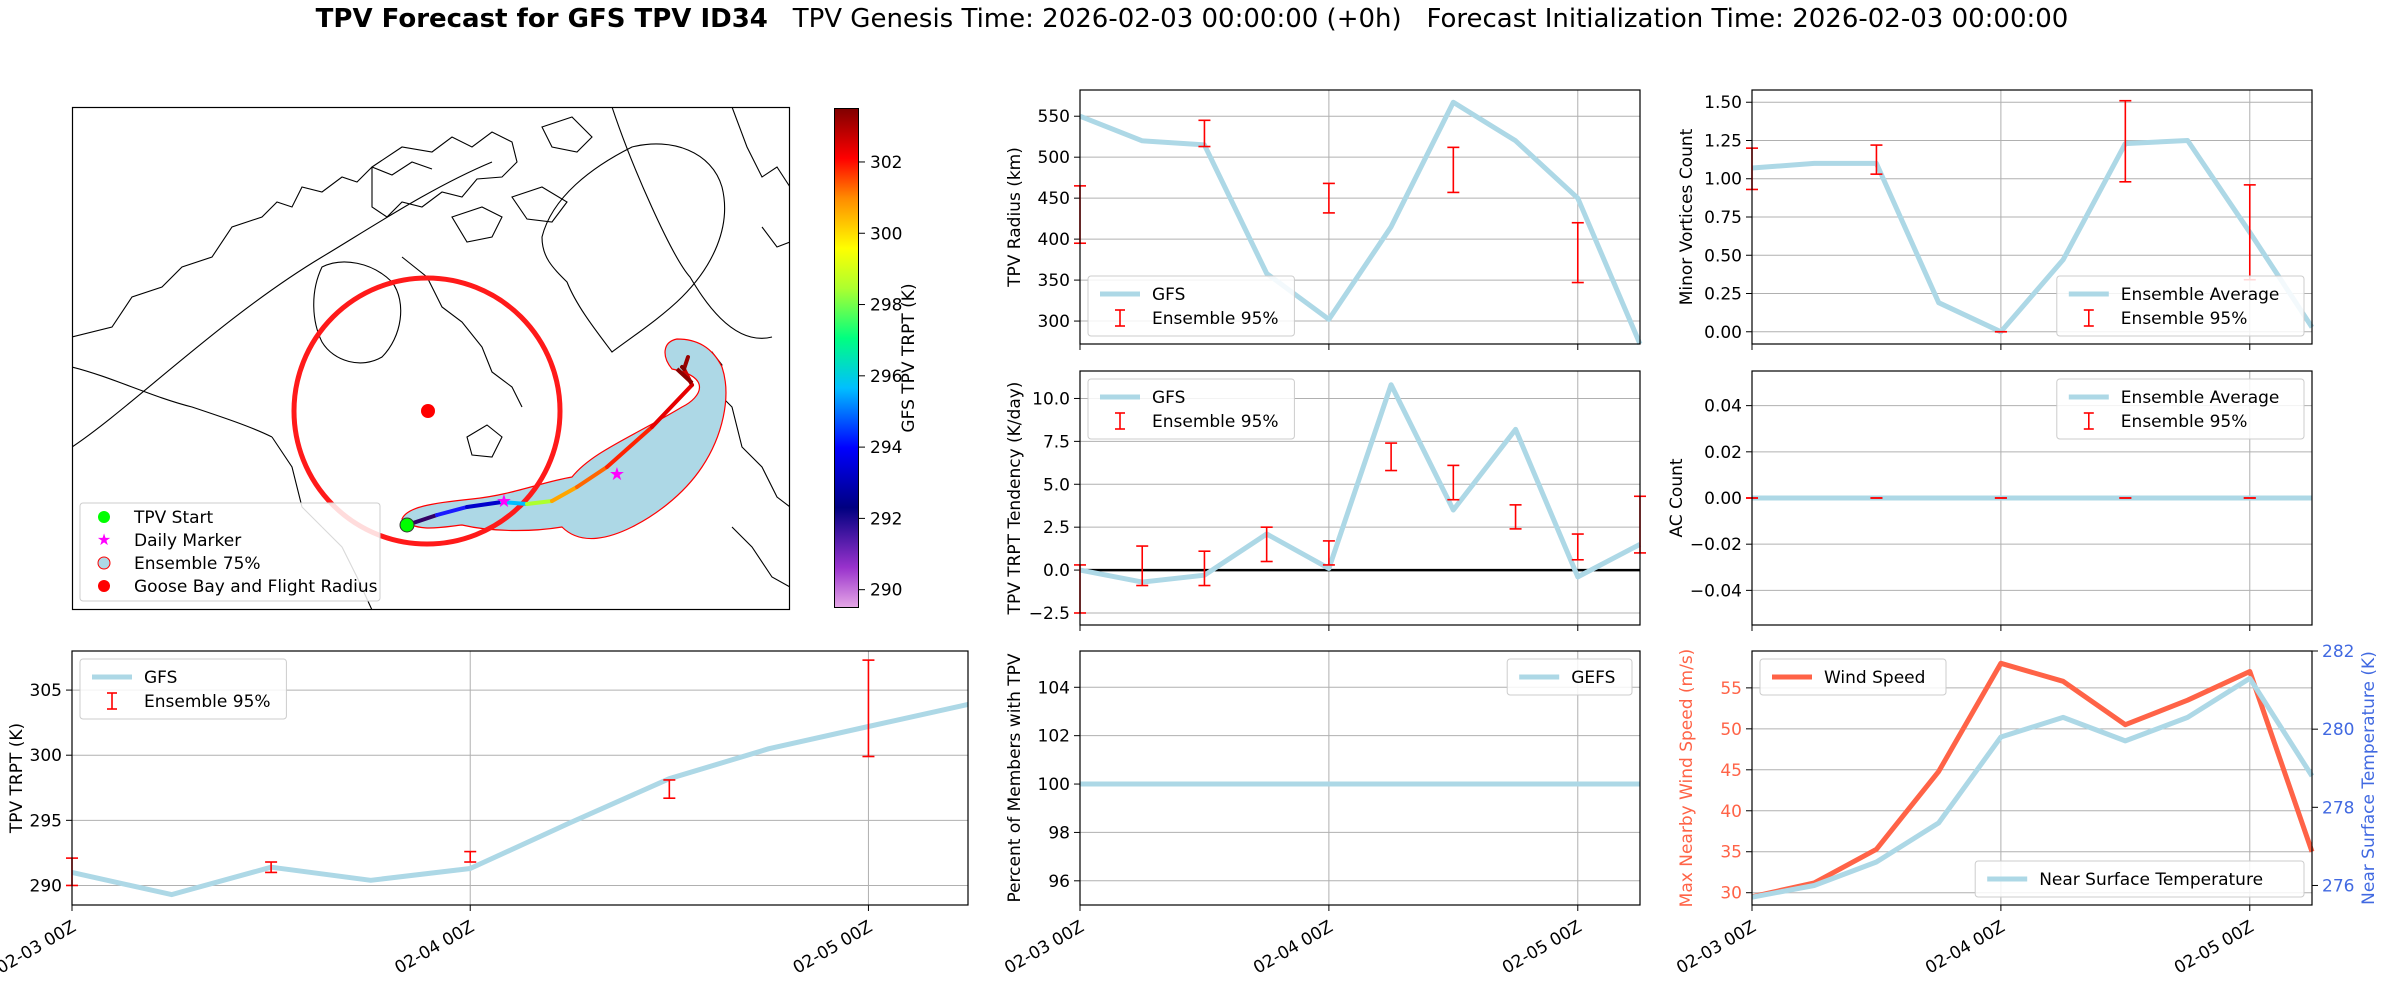  What do you see at coordinates (909, 357) in the screenshot?
I see `colorbar-label: GFS TPV TRPT (K)` at bounding box center [909, 357].